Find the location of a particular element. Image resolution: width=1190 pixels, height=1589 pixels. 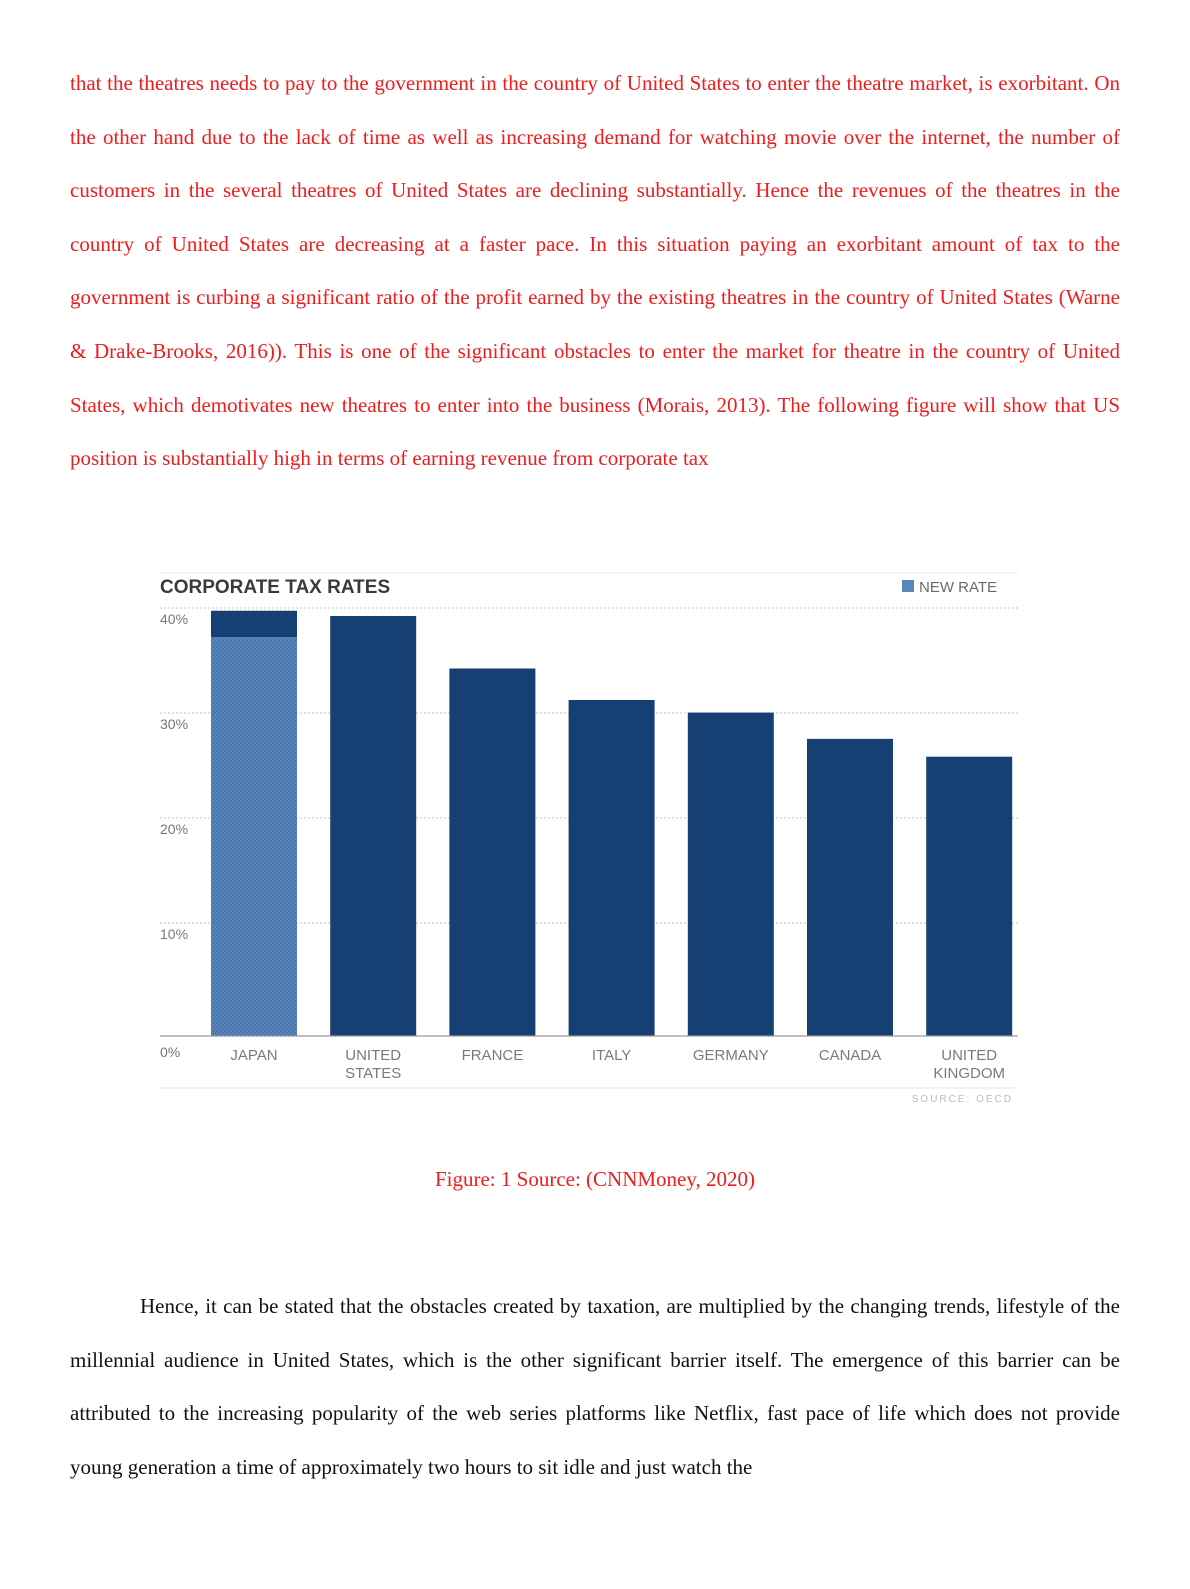

legend-swatch is located at coordinates (908, 586).